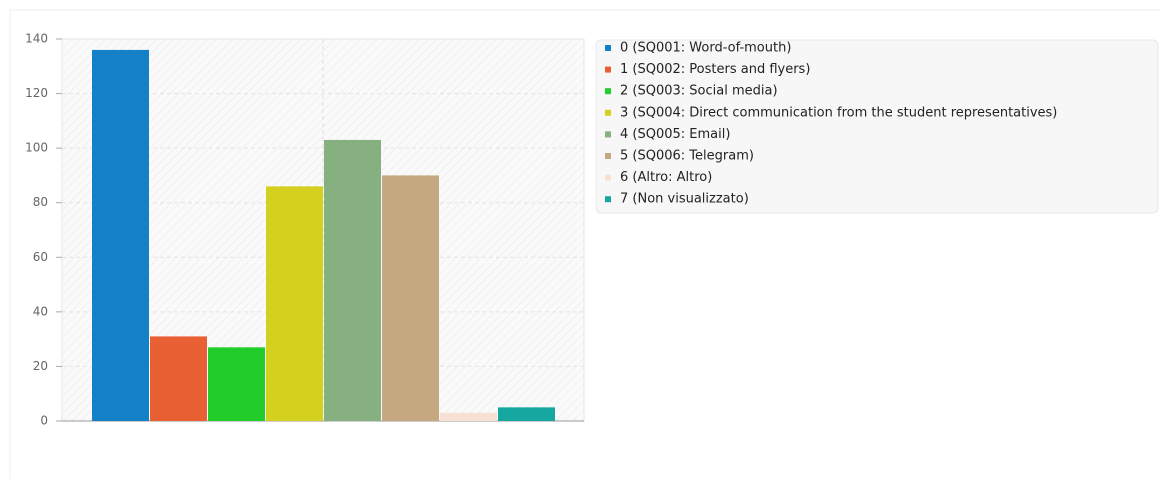  I want to click on legend-label: 2 (SQ003: Social media), so click(699, 91).